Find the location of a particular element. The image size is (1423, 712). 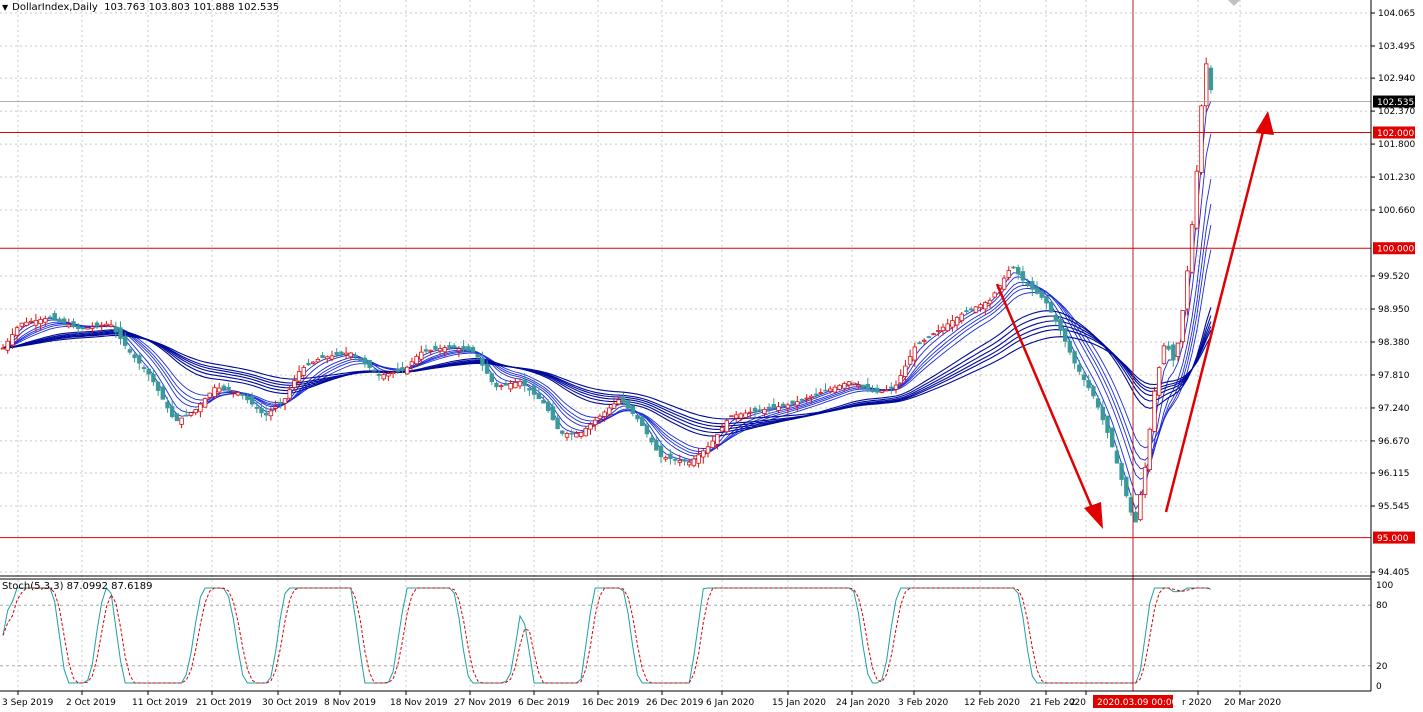

date-label: 15 Jan 2020 is located at coordinates (799, 703).